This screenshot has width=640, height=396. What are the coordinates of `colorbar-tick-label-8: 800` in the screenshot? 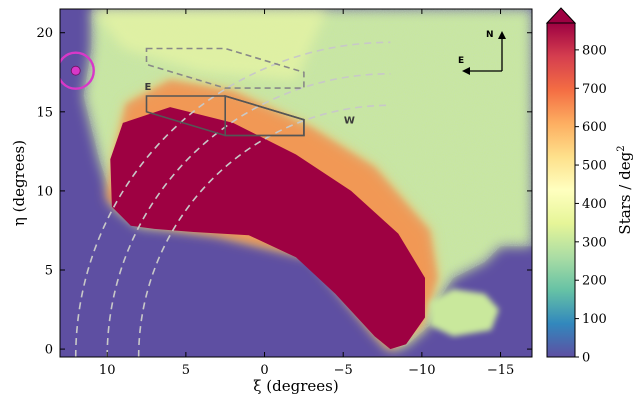 It's located at (594, 50).